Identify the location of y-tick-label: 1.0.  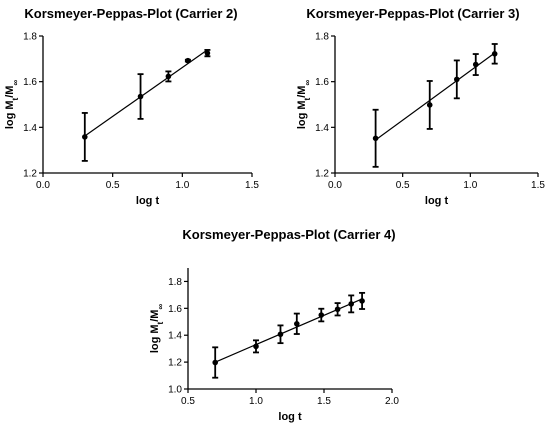
(175, 390).